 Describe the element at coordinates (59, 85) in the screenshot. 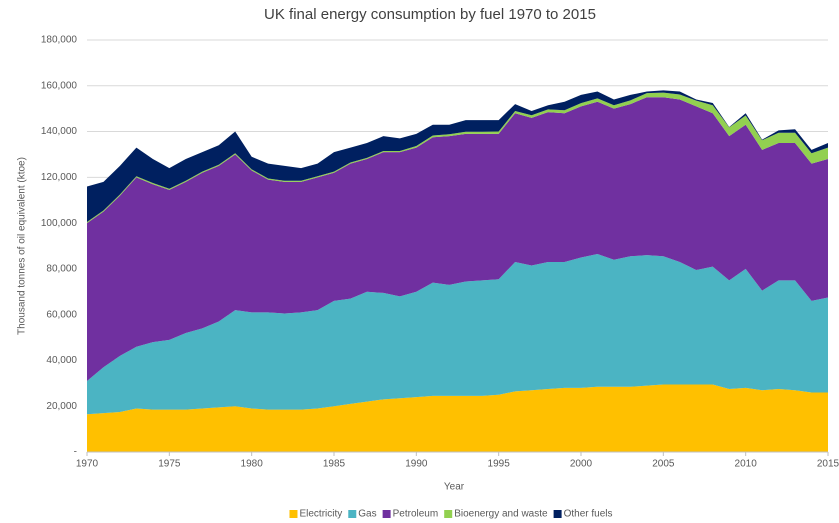

I see `y-tick-label: 160,000` at that location.